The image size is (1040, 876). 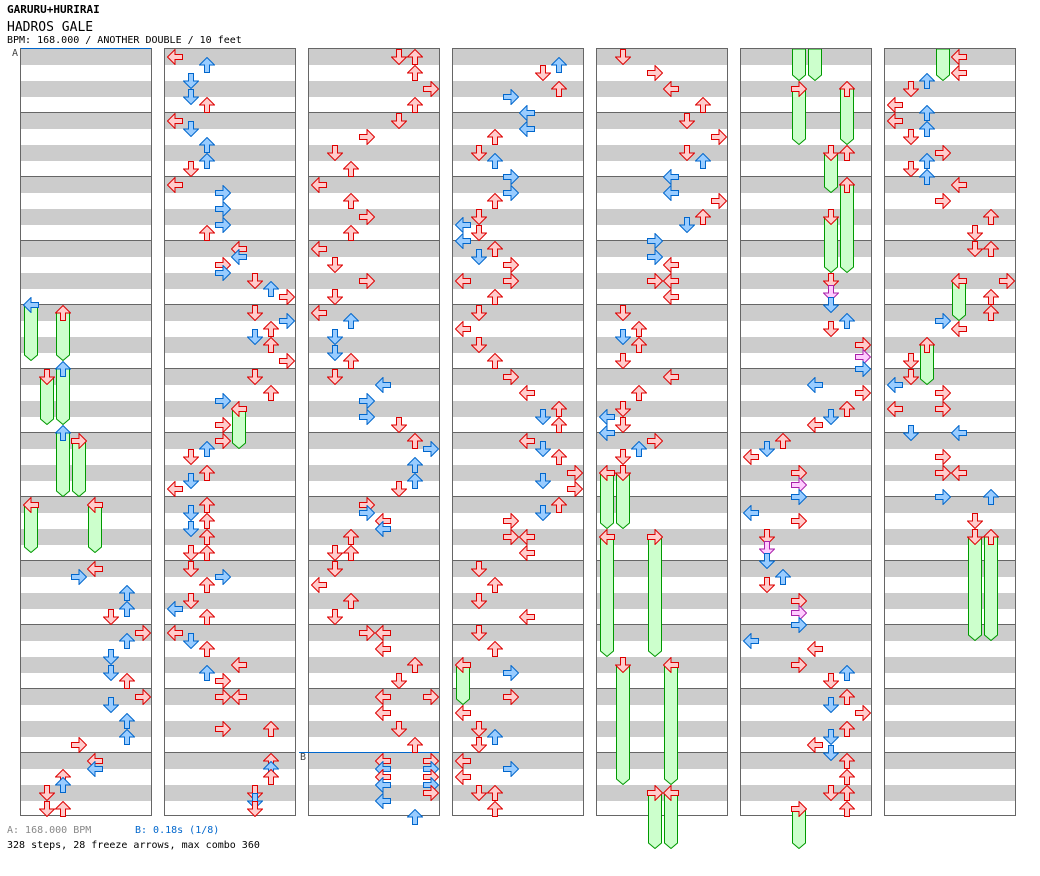 I want to click on marker-line, so click(x=86, y=48).